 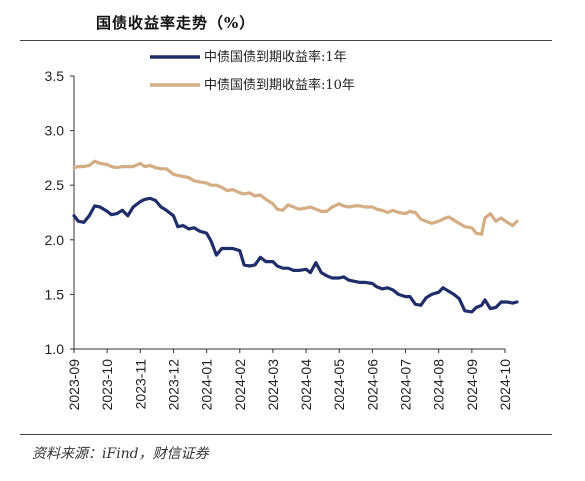 I want to click on top-rule, so click(x=286, y=40).